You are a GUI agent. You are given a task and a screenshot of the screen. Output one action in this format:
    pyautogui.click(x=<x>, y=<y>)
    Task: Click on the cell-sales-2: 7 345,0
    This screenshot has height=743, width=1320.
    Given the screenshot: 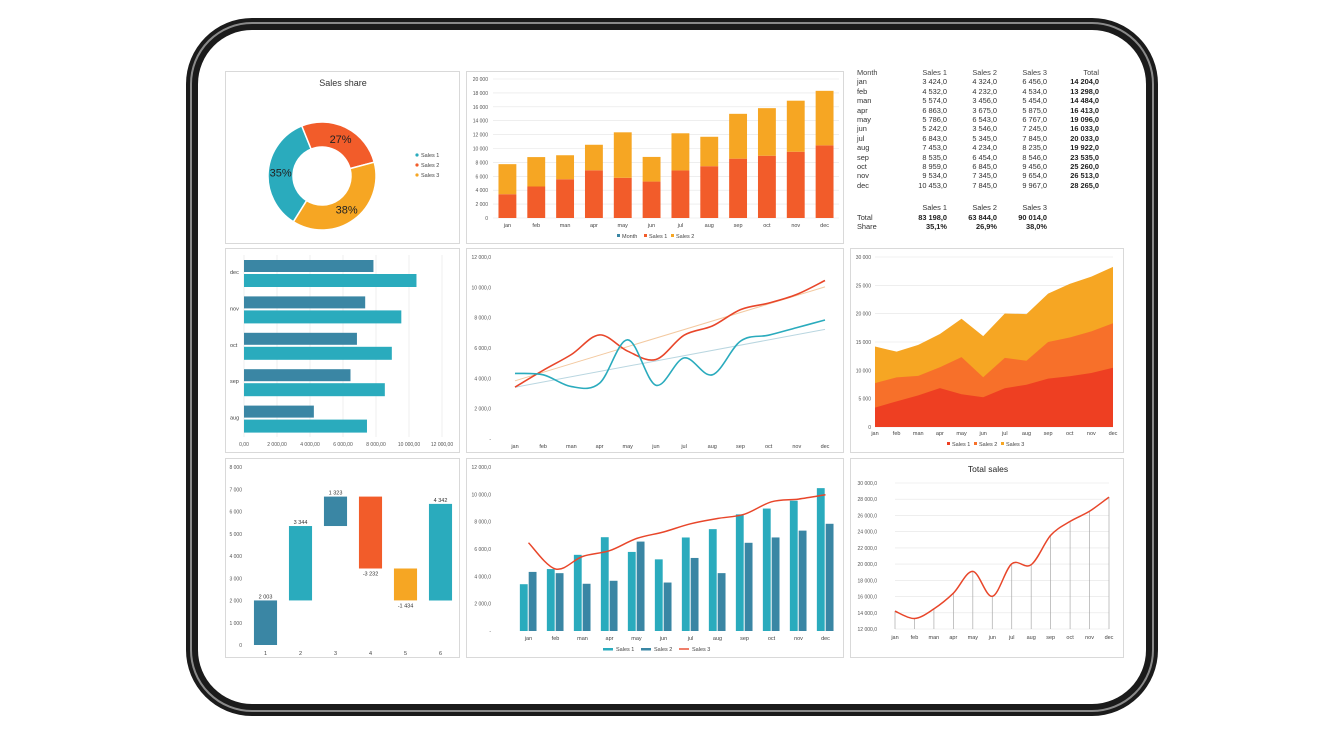 What is the action you would take?
    pyautogui.click(x=984, y=176)
    